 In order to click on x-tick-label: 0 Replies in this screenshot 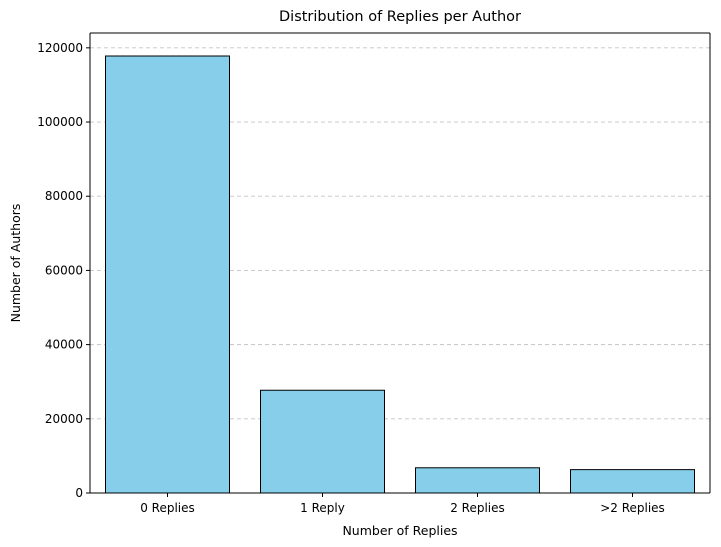, I will do `click(167, 508)`.